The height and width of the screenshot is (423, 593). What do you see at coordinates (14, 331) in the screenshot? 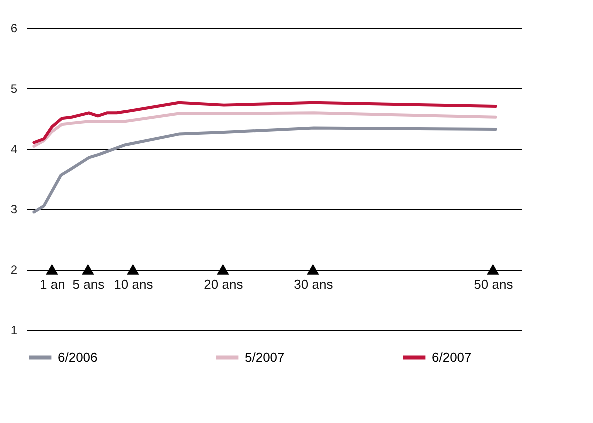
I see `y-tick-label: 1` at bounding box center [14, 331].